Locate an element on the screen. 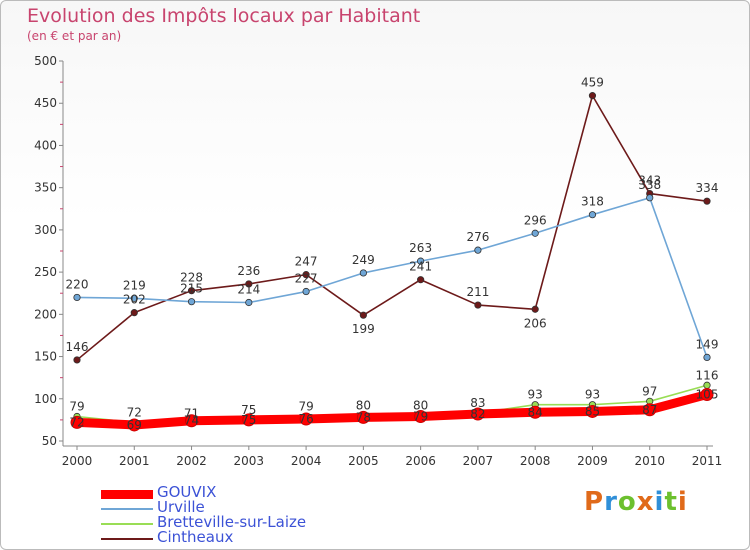 Image resolution: width=750 pixels, height=550 pixels. data-label-gouvix: 69 is located at coordinates (134, 425).